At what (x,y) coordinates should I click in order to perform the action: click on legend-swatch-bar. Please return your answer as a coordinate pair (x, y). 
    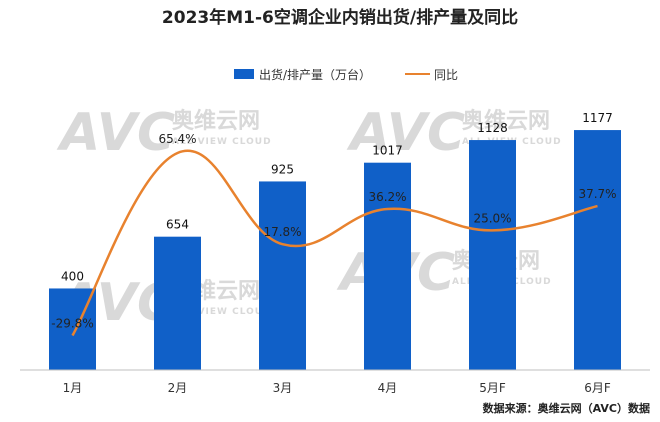
    Looking at the image, I should click on (244, 74).